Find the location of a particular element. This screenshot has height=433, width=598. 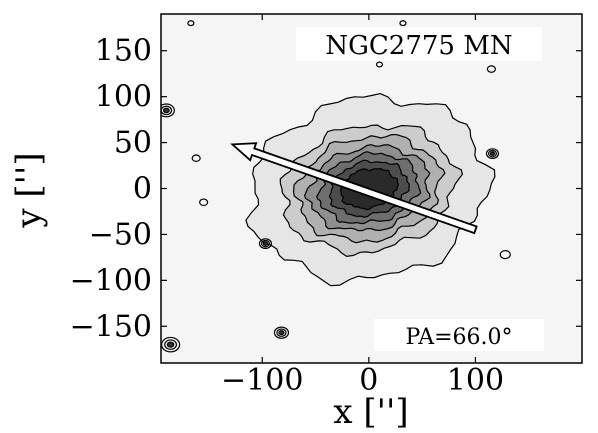

y-tick-label: 150 is located at coordinates (123, 51).